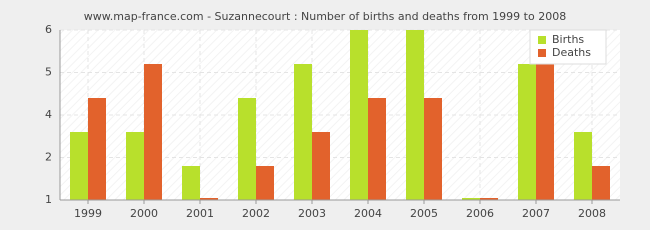 This screenshot has width=650, height=240. What do you see at coordinates (368, 213) in the screenshot?
I see `x-tick-label: 2004` at bounding box center [368, 213].